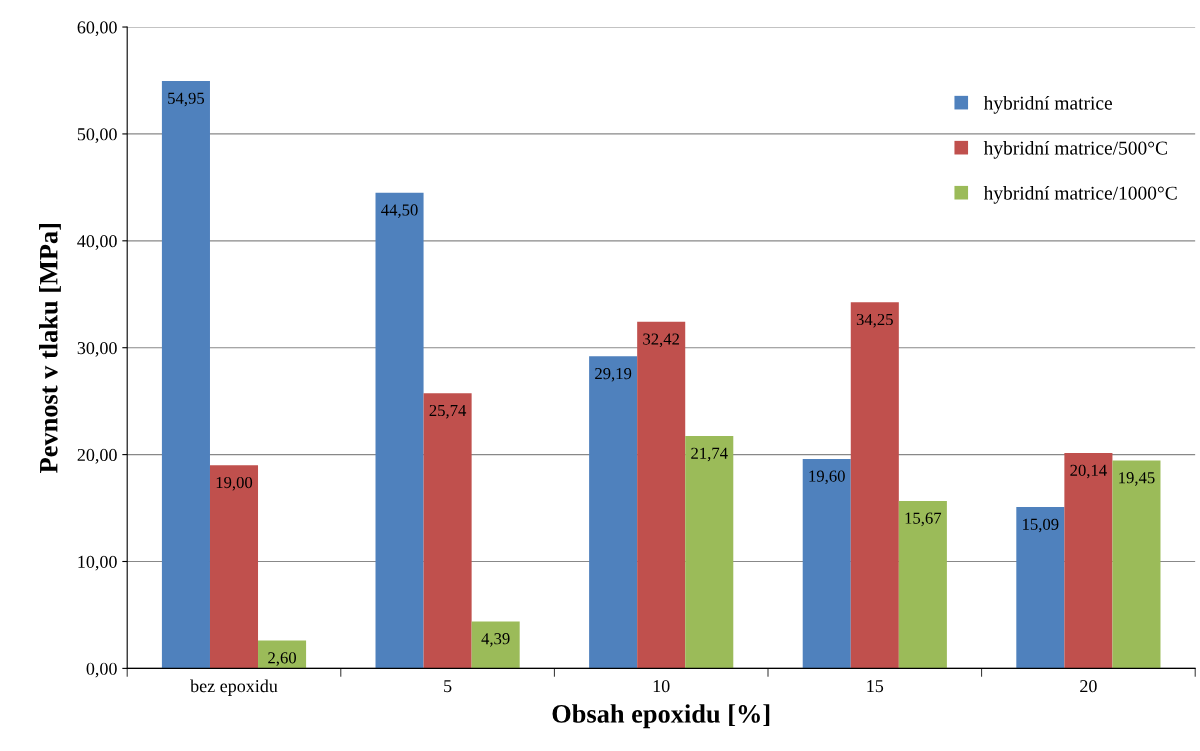  I want to click on legend-label: hybridní matrice/500°C, so click(1075, 149).